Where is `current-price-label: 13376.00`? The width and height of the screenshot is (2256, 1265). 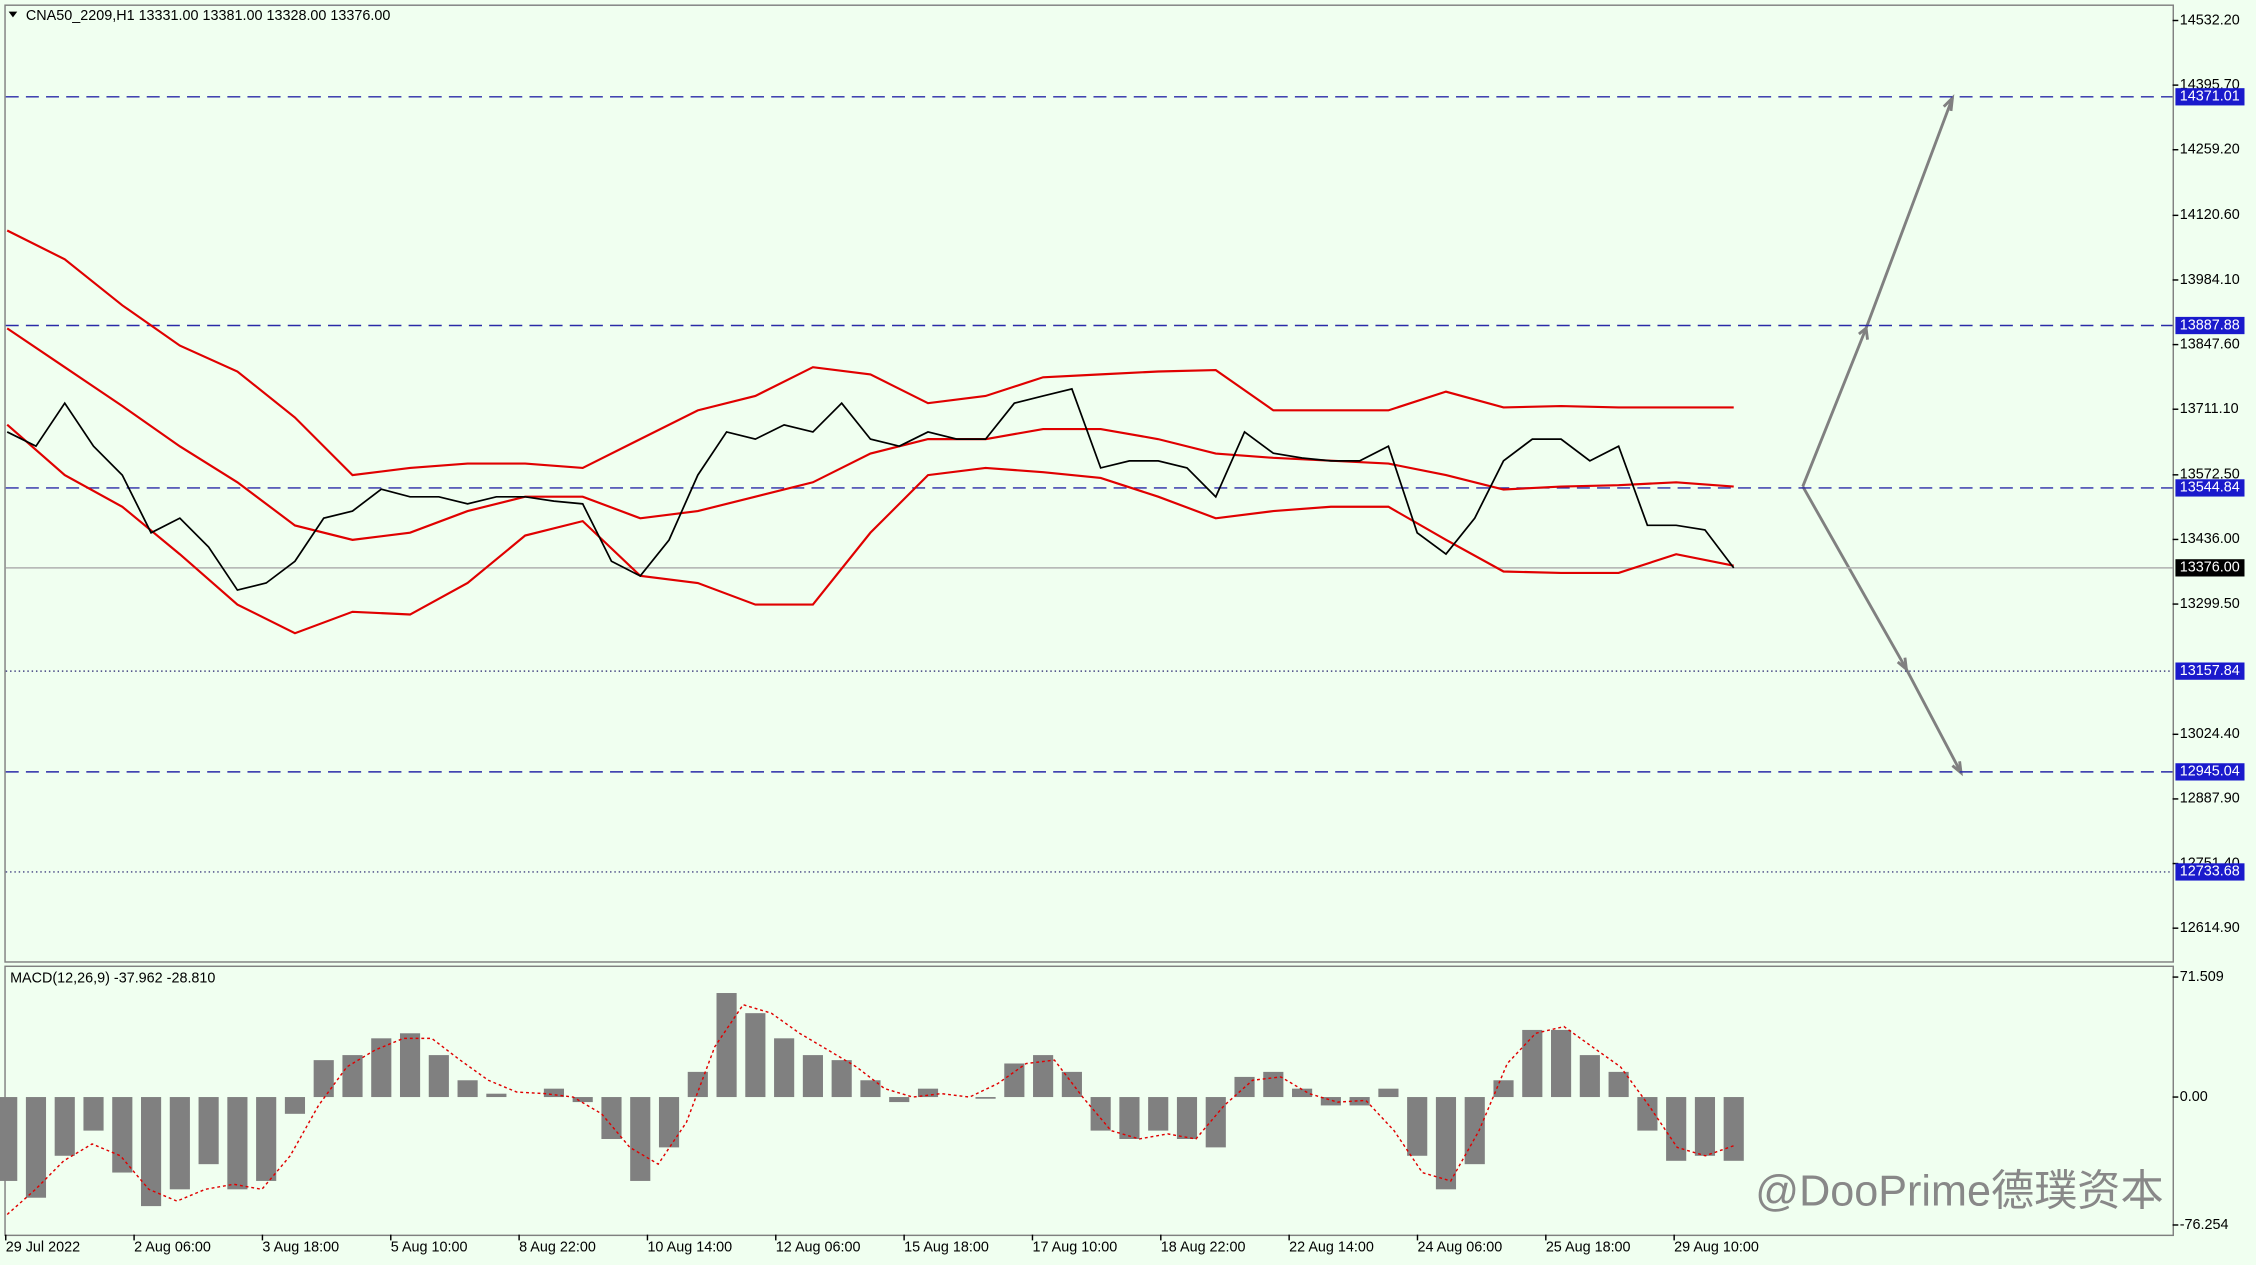
current-price-label: 13376.00 is located at coordinates (2210, 568).